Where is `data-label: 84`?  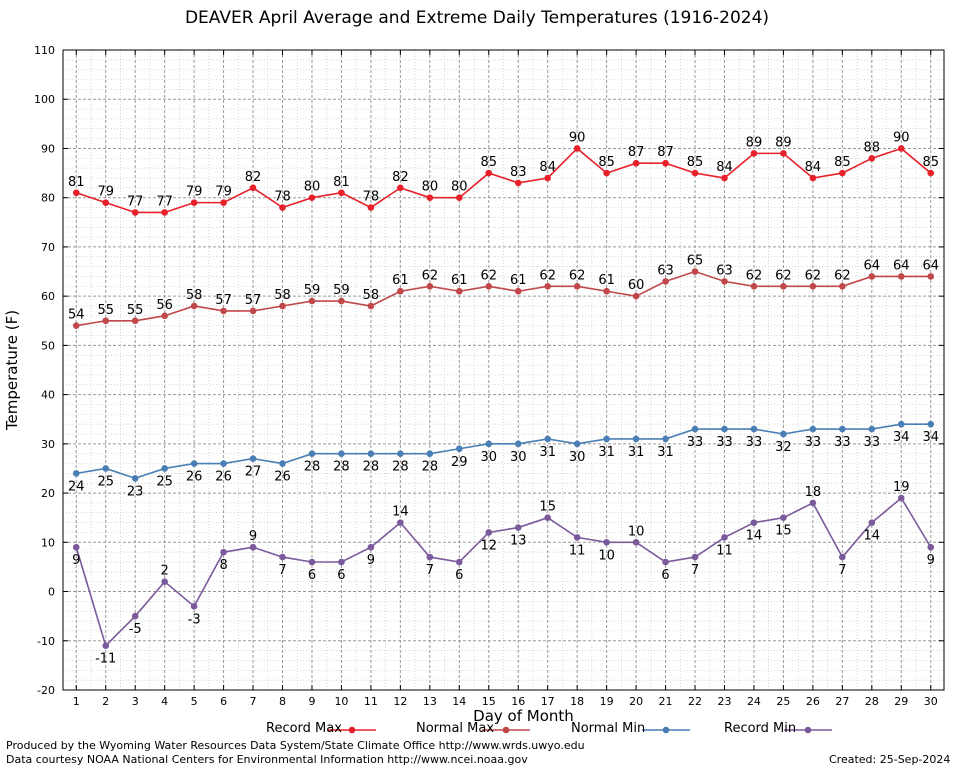 data-label: 84 is located at coordinates (547, 167).